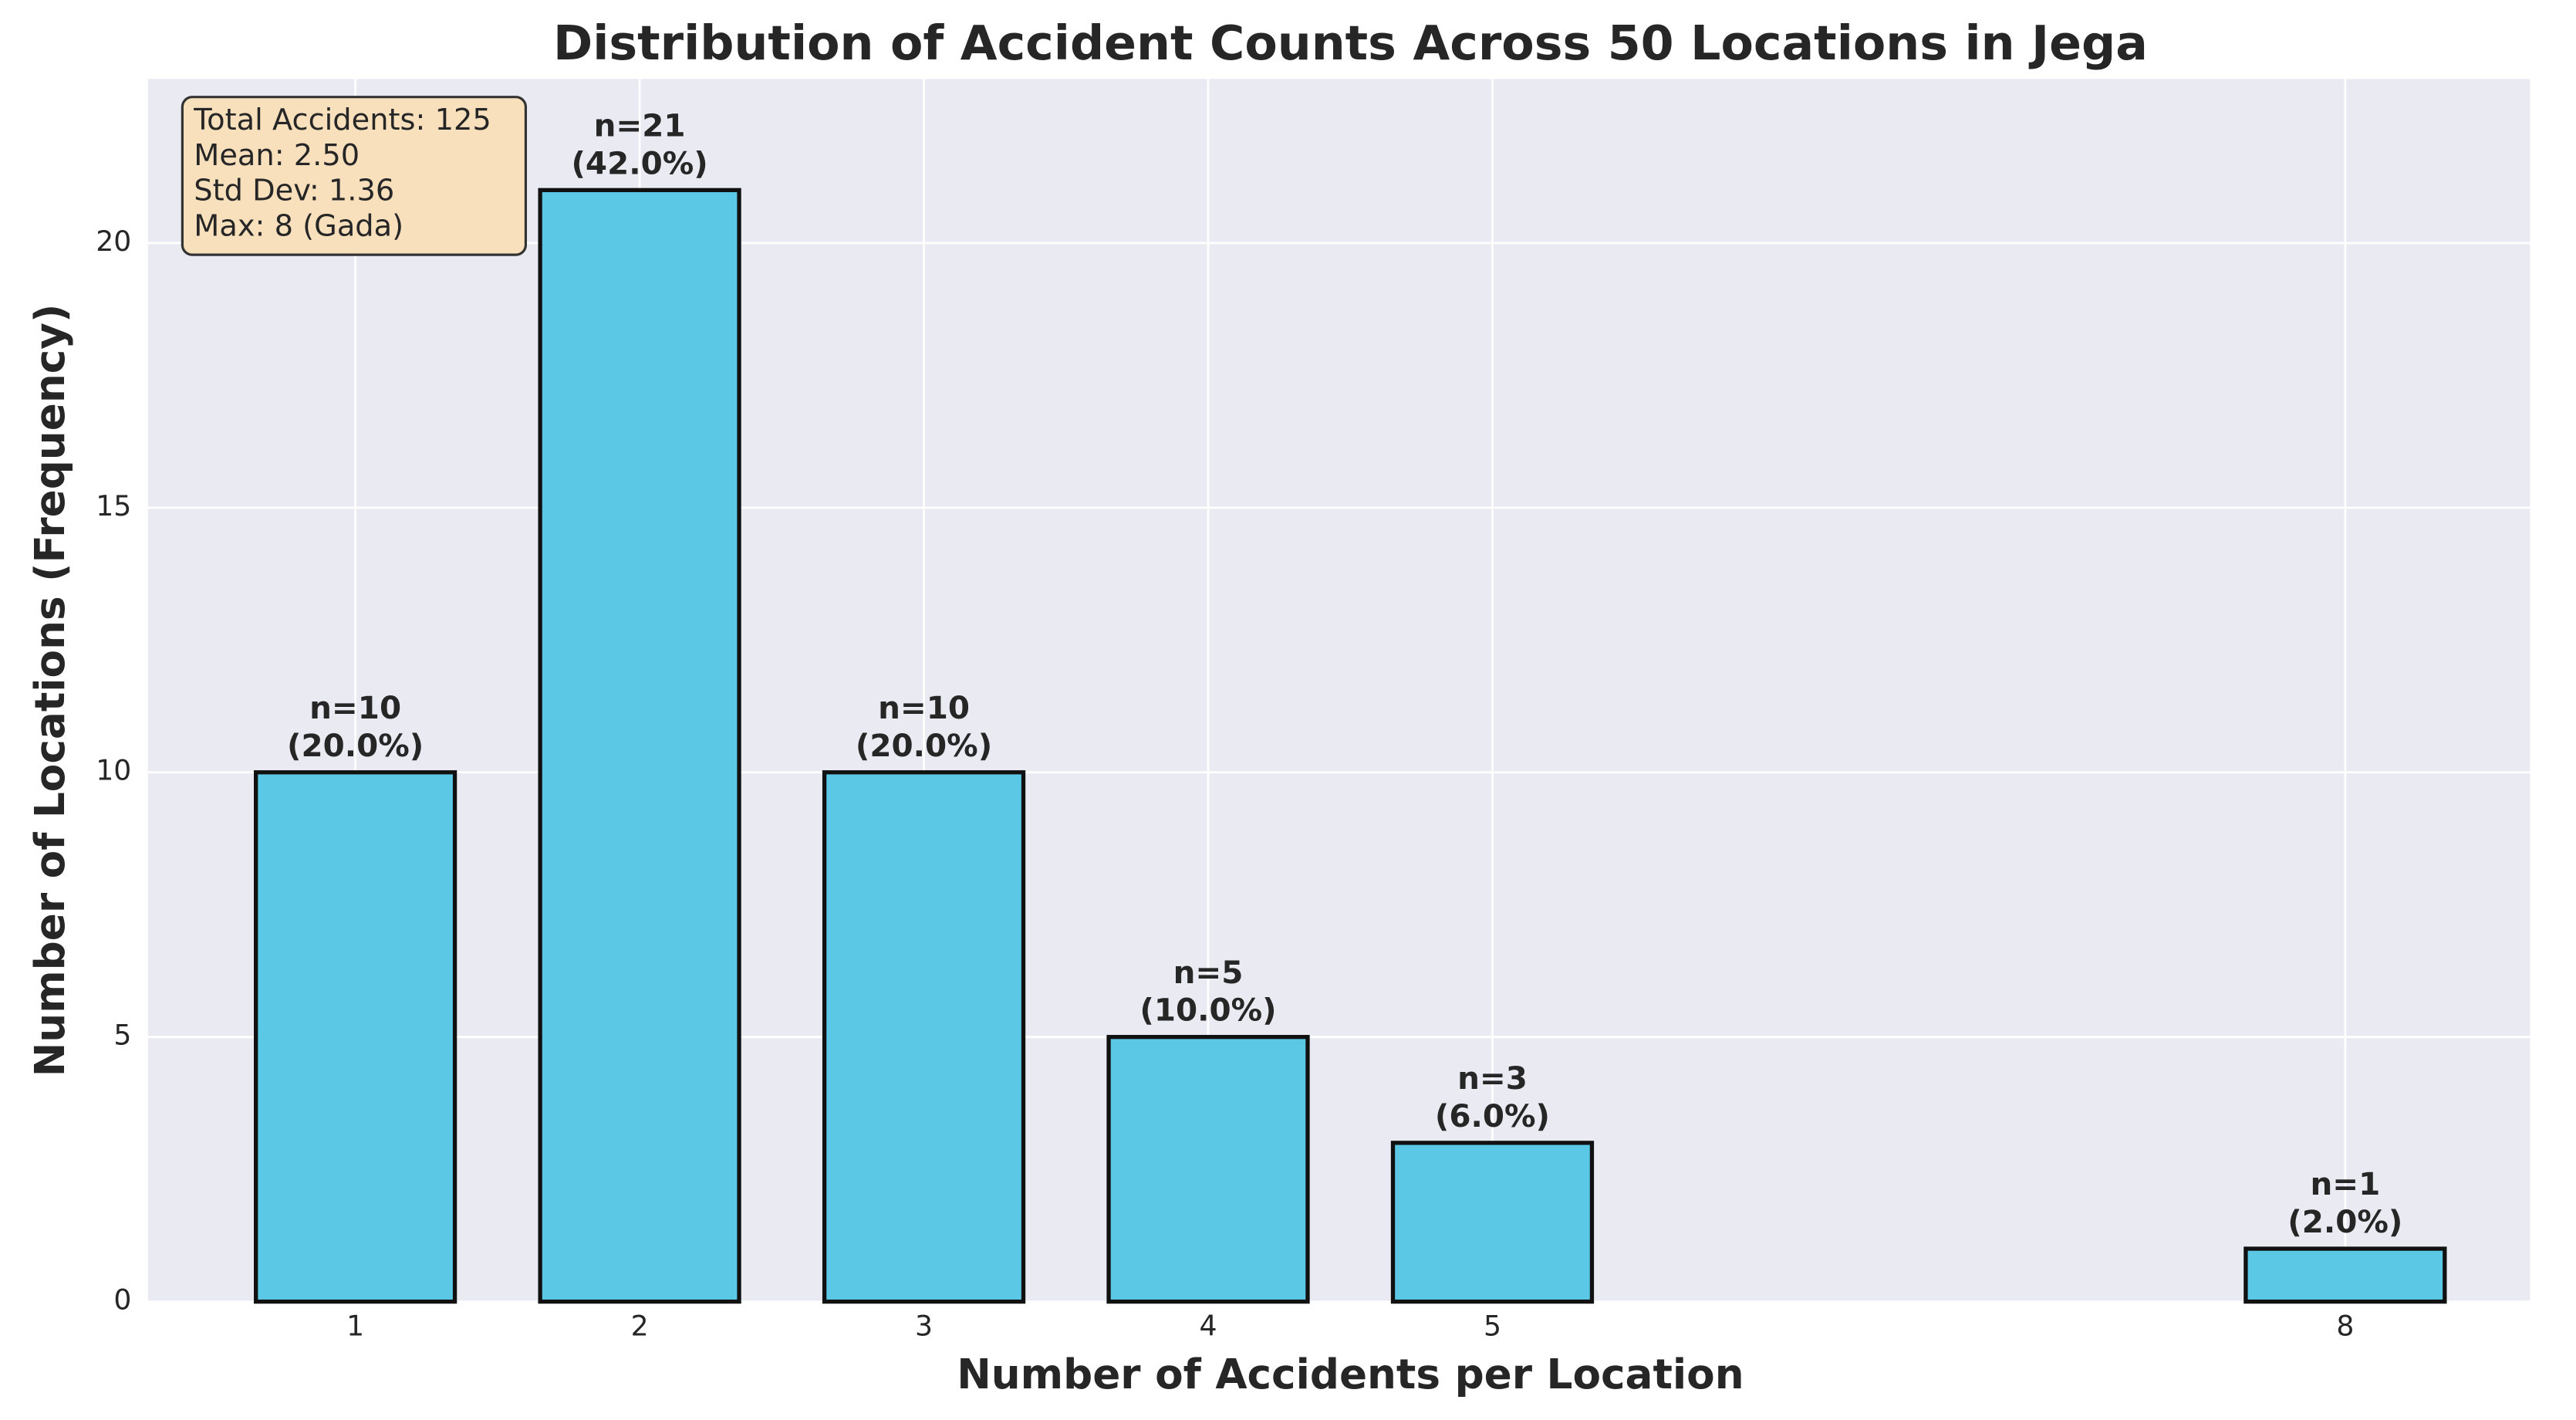  What do you see at coordinates (1208, 1326) in the screenshot?
I see `x-tick-label: 4` at bounding box center [1208, 1326].